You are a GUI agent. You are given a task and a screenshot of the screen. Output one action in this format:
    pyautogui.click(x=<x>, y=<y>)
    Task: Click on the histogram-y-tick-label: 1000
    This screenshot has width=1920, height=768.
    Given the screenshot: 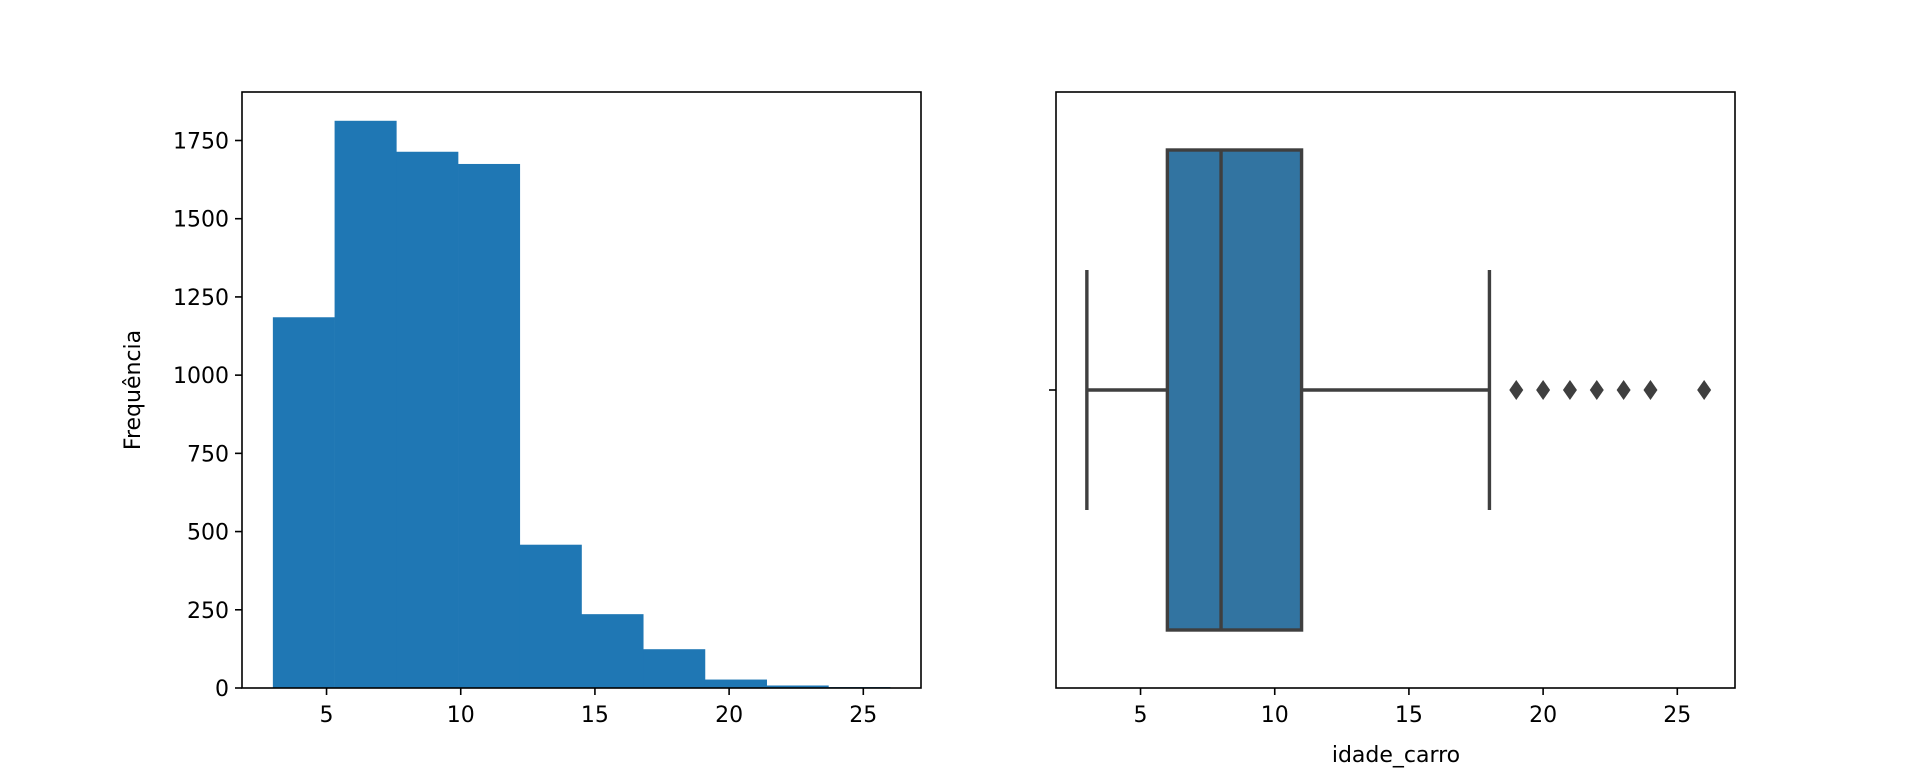 What is the action you would take?
    pyautogui.click(x=201, y=376)
    